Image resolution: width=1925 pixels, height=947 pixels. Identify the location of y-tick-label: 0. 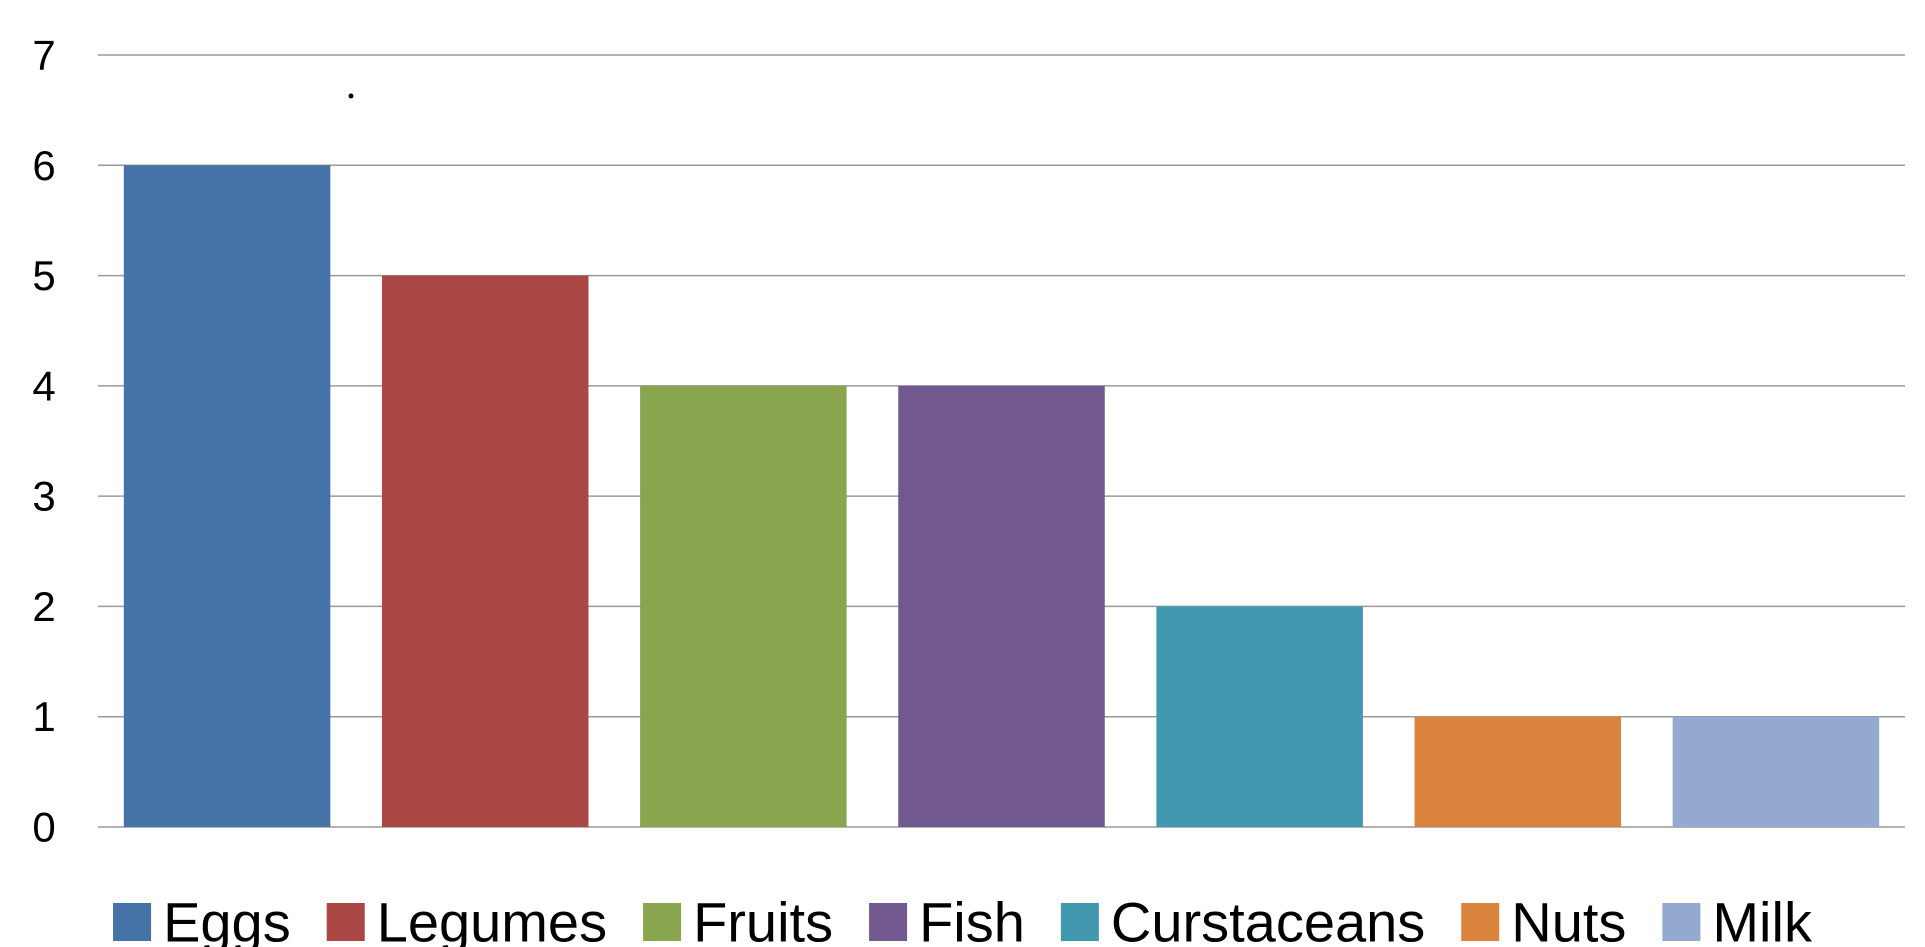
(43, 827).